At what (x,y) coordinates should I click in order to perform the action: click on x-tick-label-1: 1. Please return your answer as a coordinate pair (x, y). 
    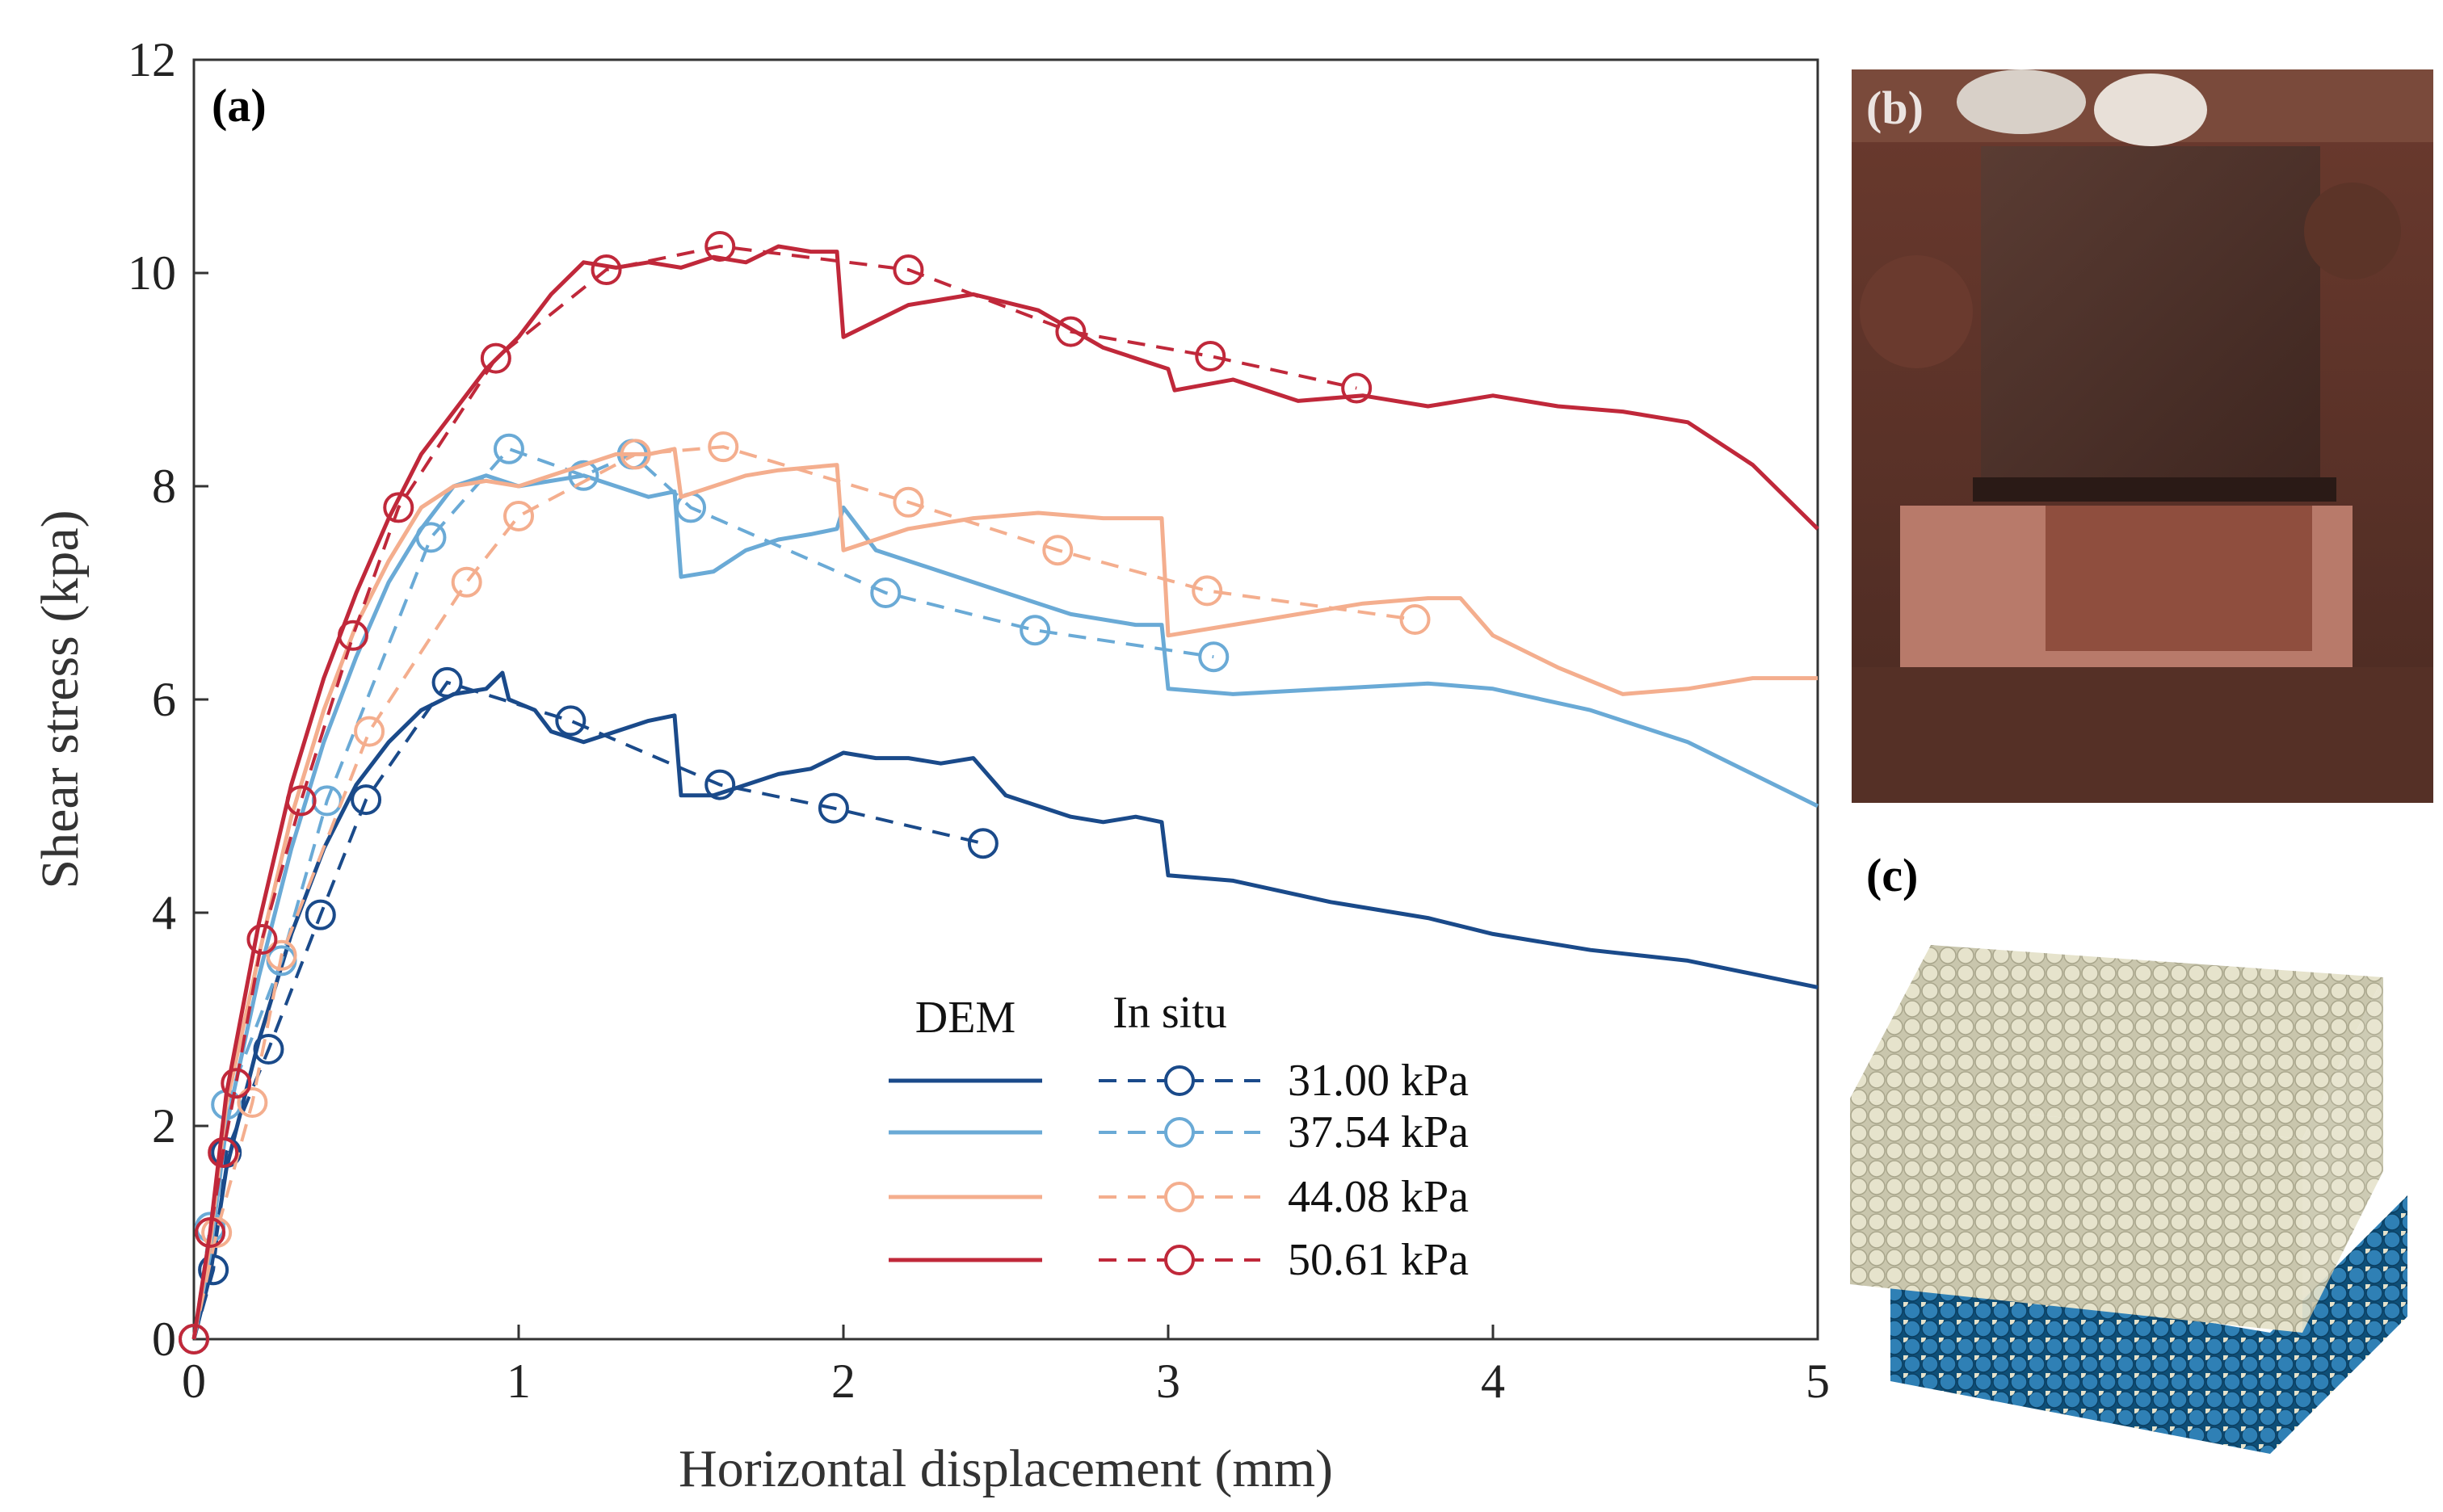
    Looking at the image, I should click on (519, 1381).